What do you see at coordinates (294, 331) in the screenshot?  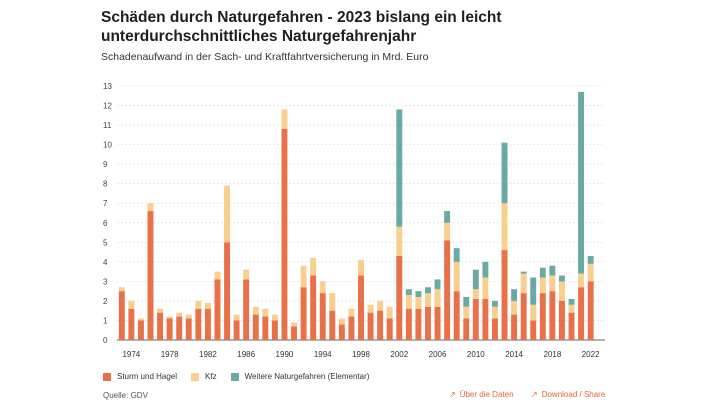 I see `bar-1991` at bounding box center [294, 331].